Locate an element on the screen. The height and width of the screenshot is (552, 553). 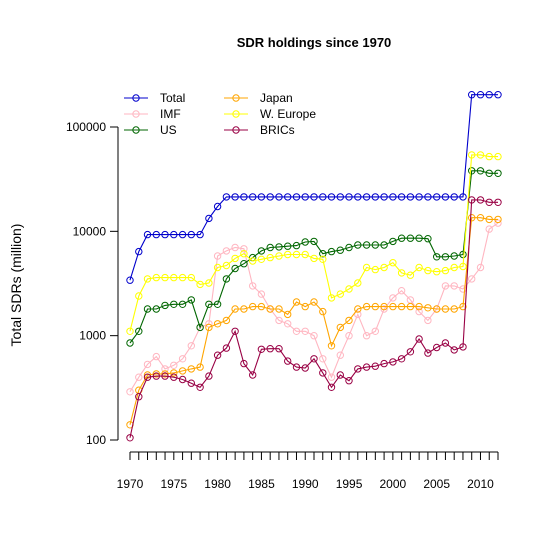
legend-swatch-marker is located at coordinates (236, 130).